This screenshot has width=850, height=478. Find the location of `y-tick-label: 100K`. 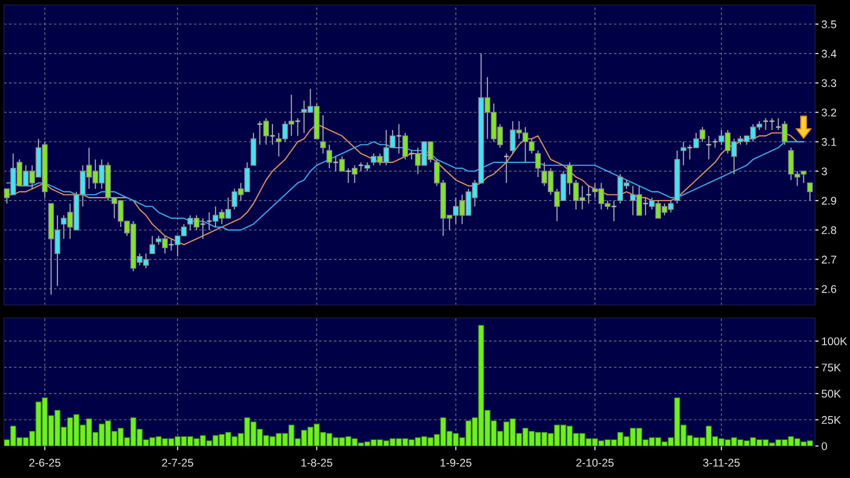

y-tick-label: 100K is located at coordinates (835, 341).